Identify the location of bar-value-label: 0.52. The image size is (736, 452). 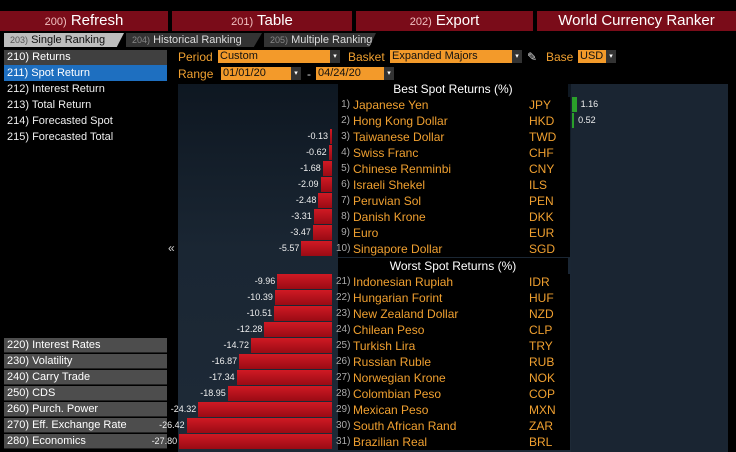
(587, 120).